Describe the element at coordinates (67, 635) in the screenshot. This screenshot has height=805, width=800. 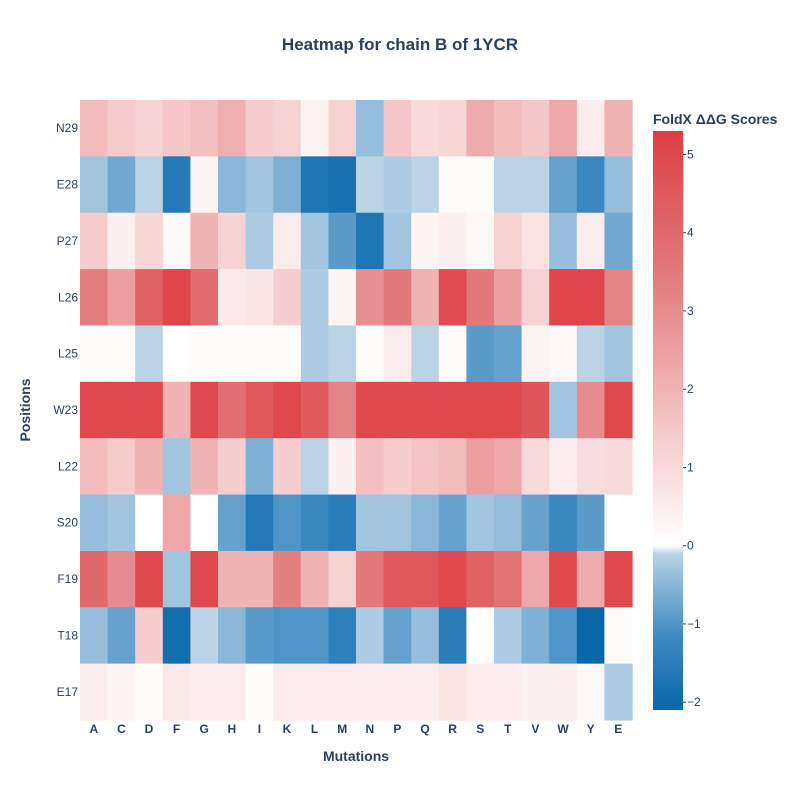
I see `y-tick-label: T18` at that location.